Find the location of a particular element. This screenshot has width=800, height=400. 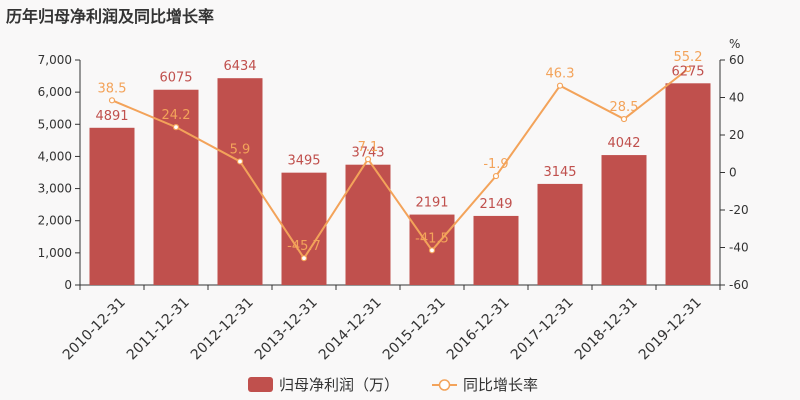

y-left-tick-label: 5,000 is located at coordinates (55, 124).